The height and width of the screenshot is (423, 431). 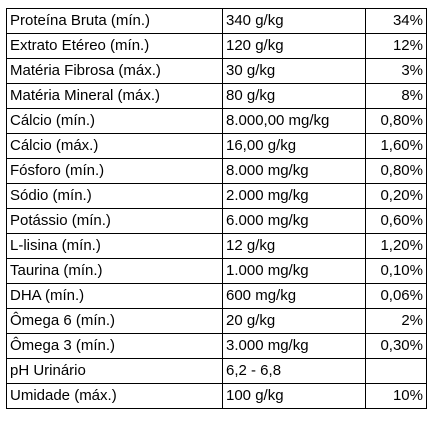 I want to click on nutrient-name: Ômega 6 (mín.), so click(x=114, y=321).